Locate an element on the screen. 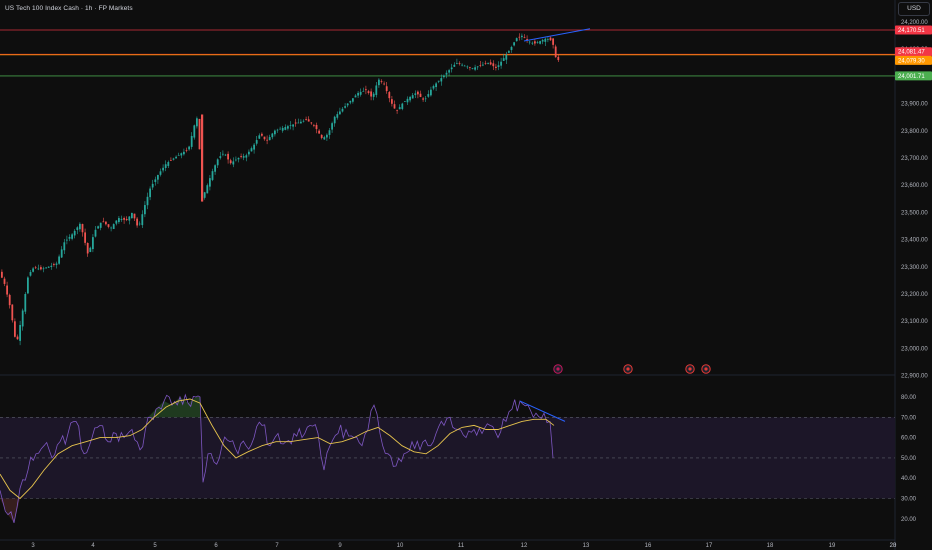 Image resolution: width=932 pixels, height=550 pixels. price-tick-label: 23,500.00 is located at coordinates (914, 213).